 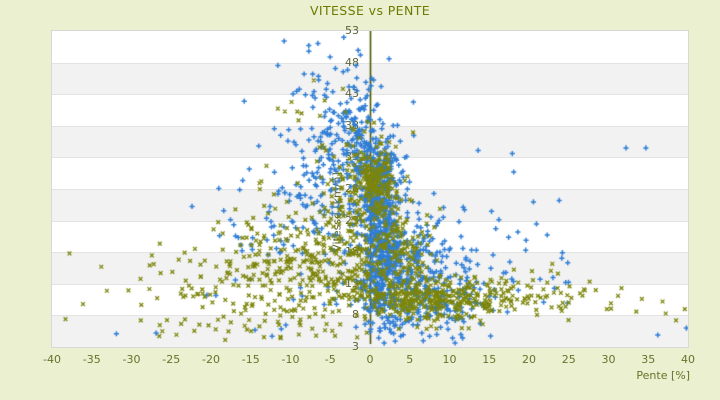 I want to click on x-tick-label: 0, so click(x=370, y=359).